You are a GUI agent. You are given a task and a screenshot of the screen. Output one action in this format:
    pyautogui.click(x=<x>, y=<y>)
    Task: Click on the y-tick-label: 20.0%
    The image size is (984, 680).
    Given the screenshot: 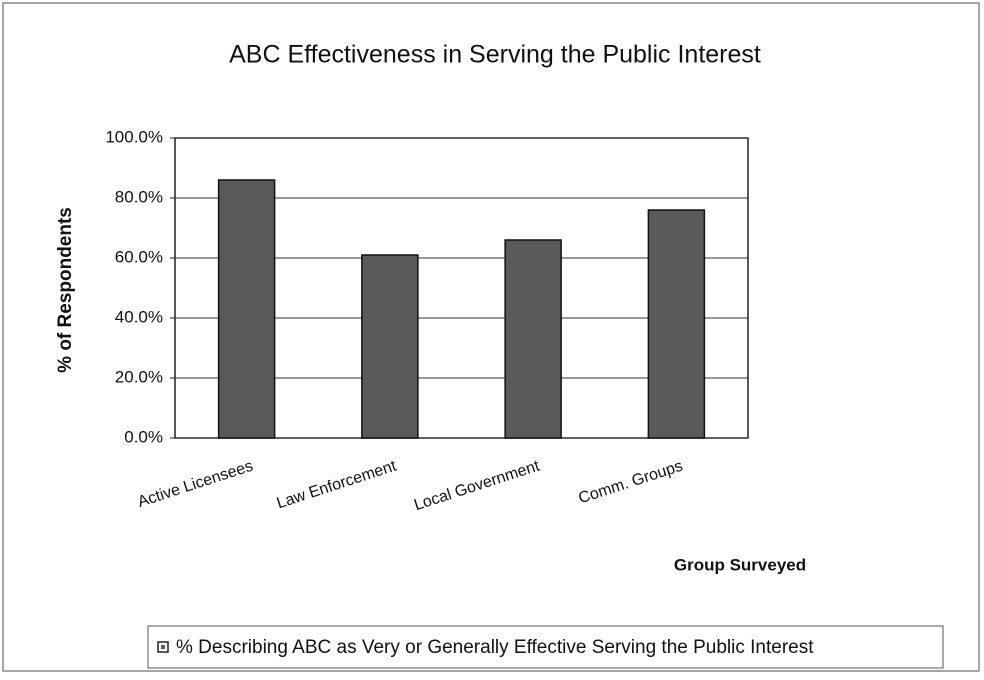 What is the action you would take?
    pyautogui.click(x=139, y=376)
    